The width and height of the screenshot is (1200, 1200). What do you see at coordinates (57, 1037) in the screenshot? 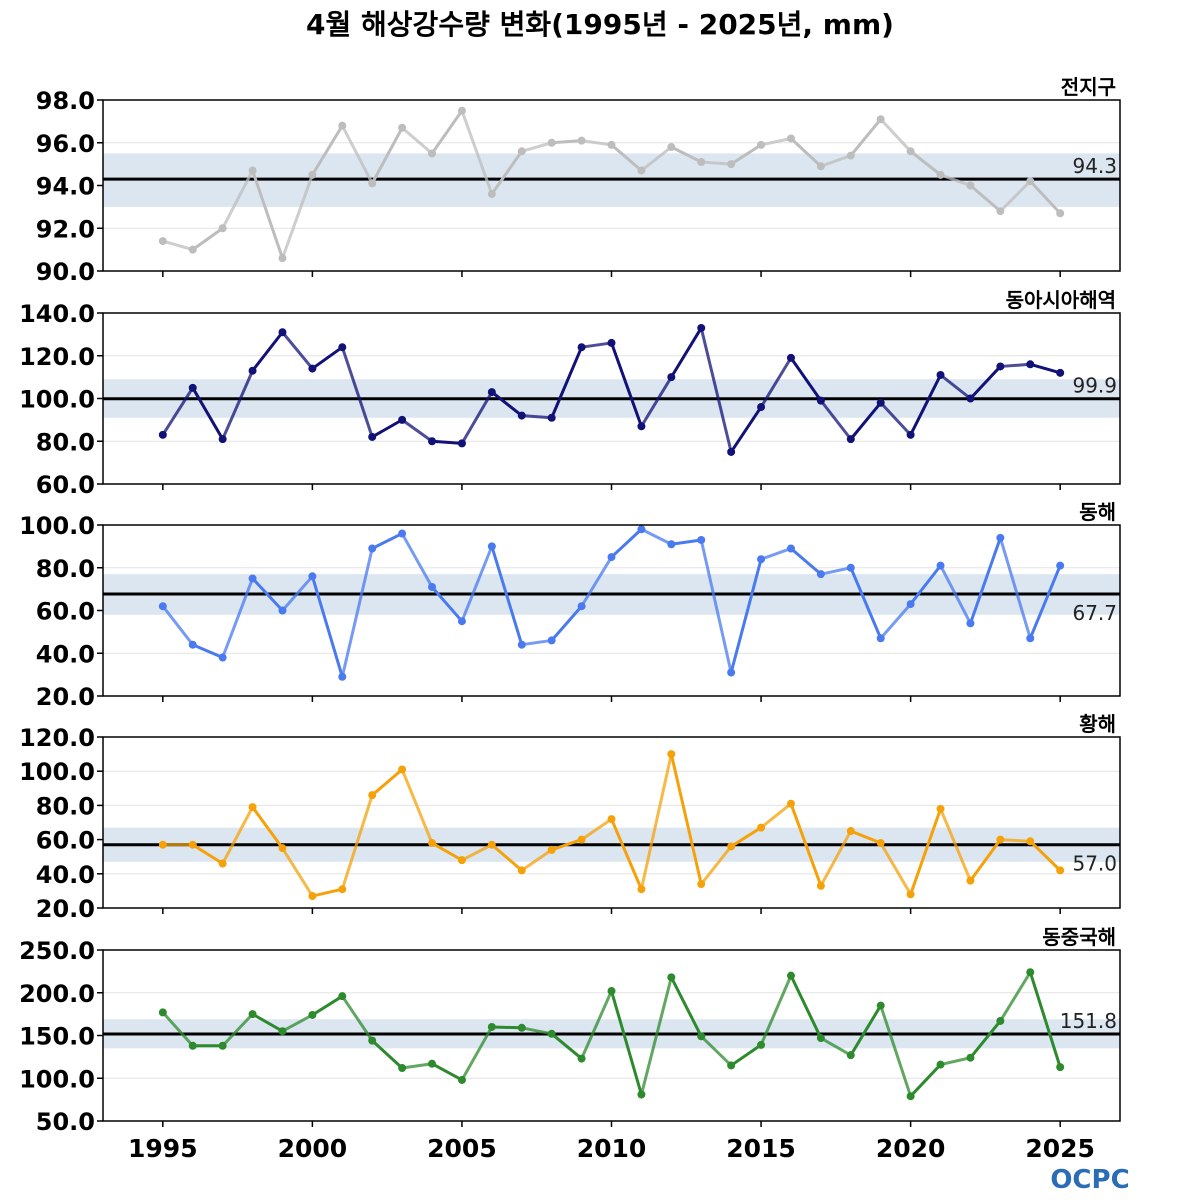
I see `y-tick-label: 150.0` at bounding box center [57, 1037].